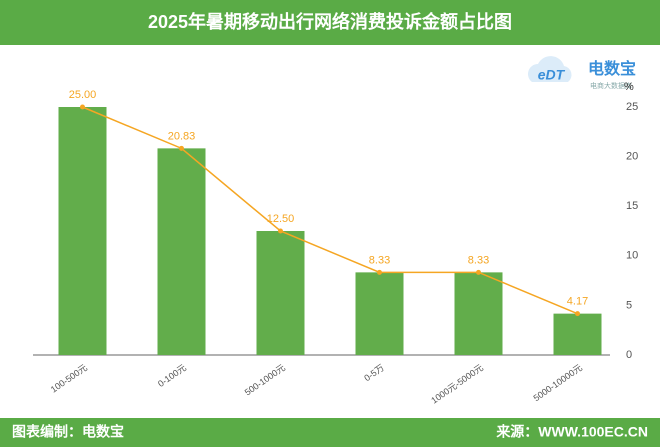  I want to click on value-label: 25.00, so click(83, 95).